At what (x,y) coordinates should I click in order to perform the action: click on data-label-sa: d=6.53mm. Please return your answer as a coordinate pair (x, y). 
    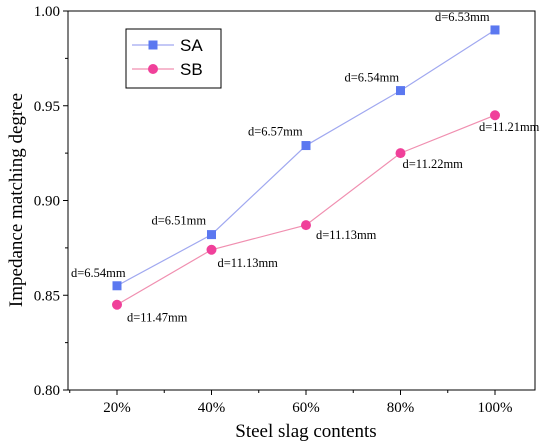
    Looking at the image, I should click on (462, 17).